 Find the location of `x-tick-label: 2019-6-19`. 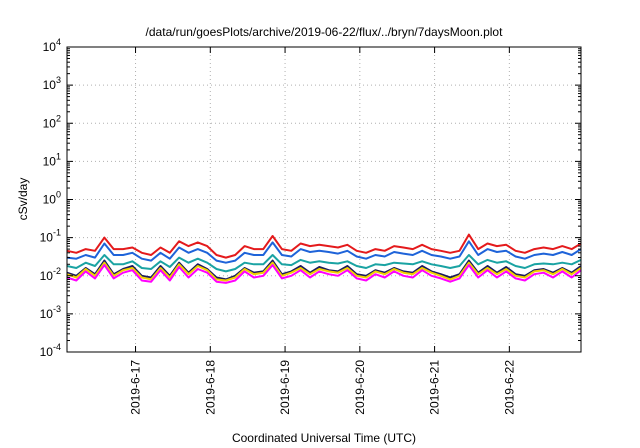

x-tick-label: 2019-6-19 is located at coordinates (285, 387).